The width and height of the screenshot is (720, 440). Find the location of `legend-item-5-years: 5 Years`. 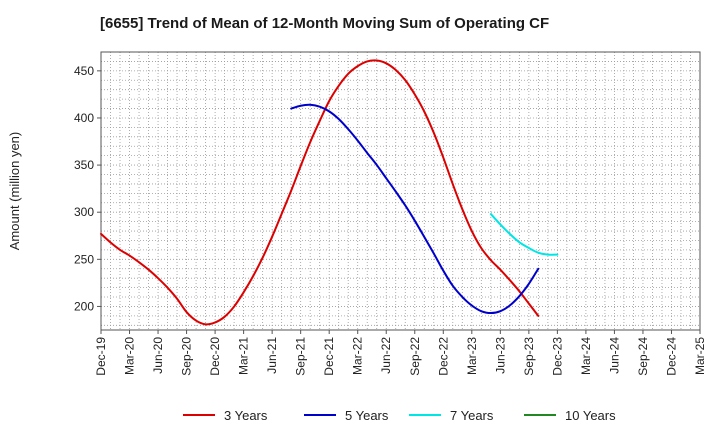

legend-item-5-years: 5 Years is located at coordinates (346, 415).